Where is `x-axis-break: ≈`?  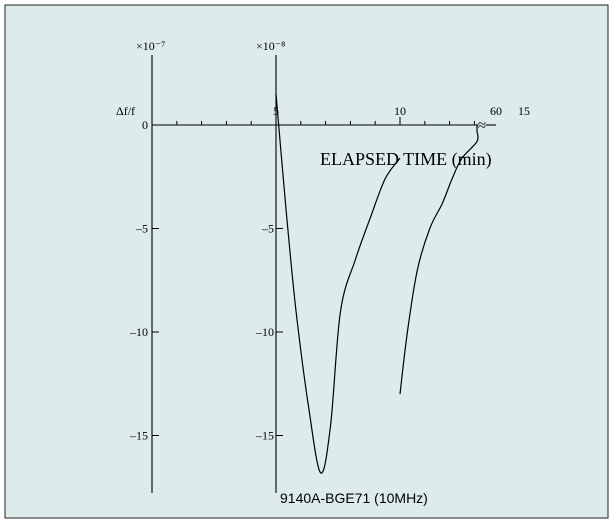
x-axis-break: ≈ is located at coordinates (482, 126).